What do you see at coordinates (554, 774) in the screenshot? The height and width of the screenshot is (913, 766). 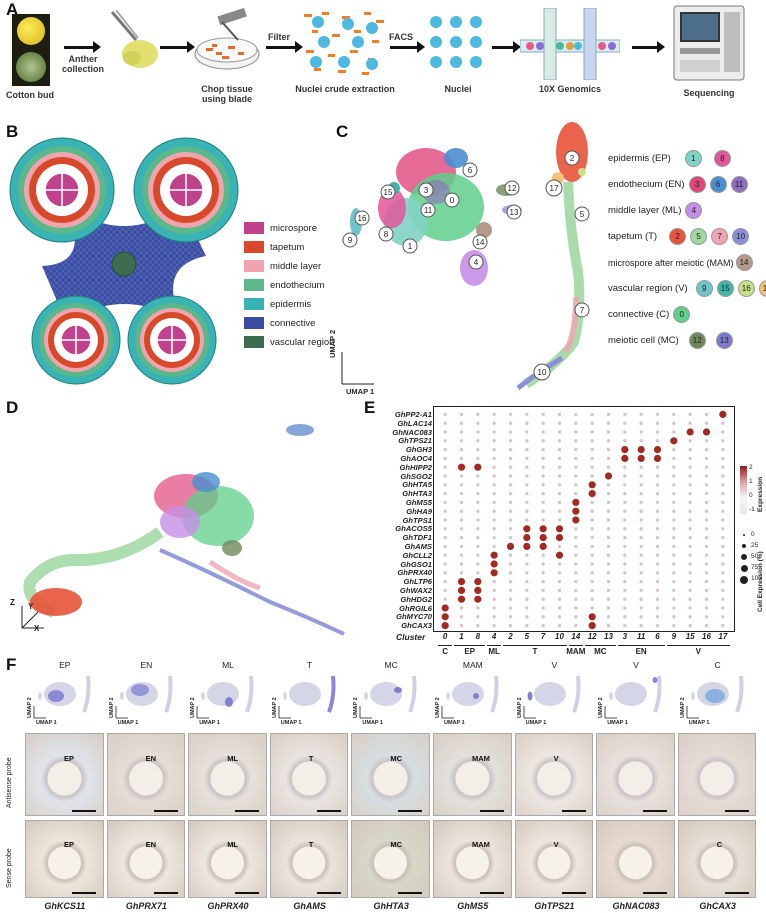 I see `antisense-micrograph` at bounding box center [554, 774].